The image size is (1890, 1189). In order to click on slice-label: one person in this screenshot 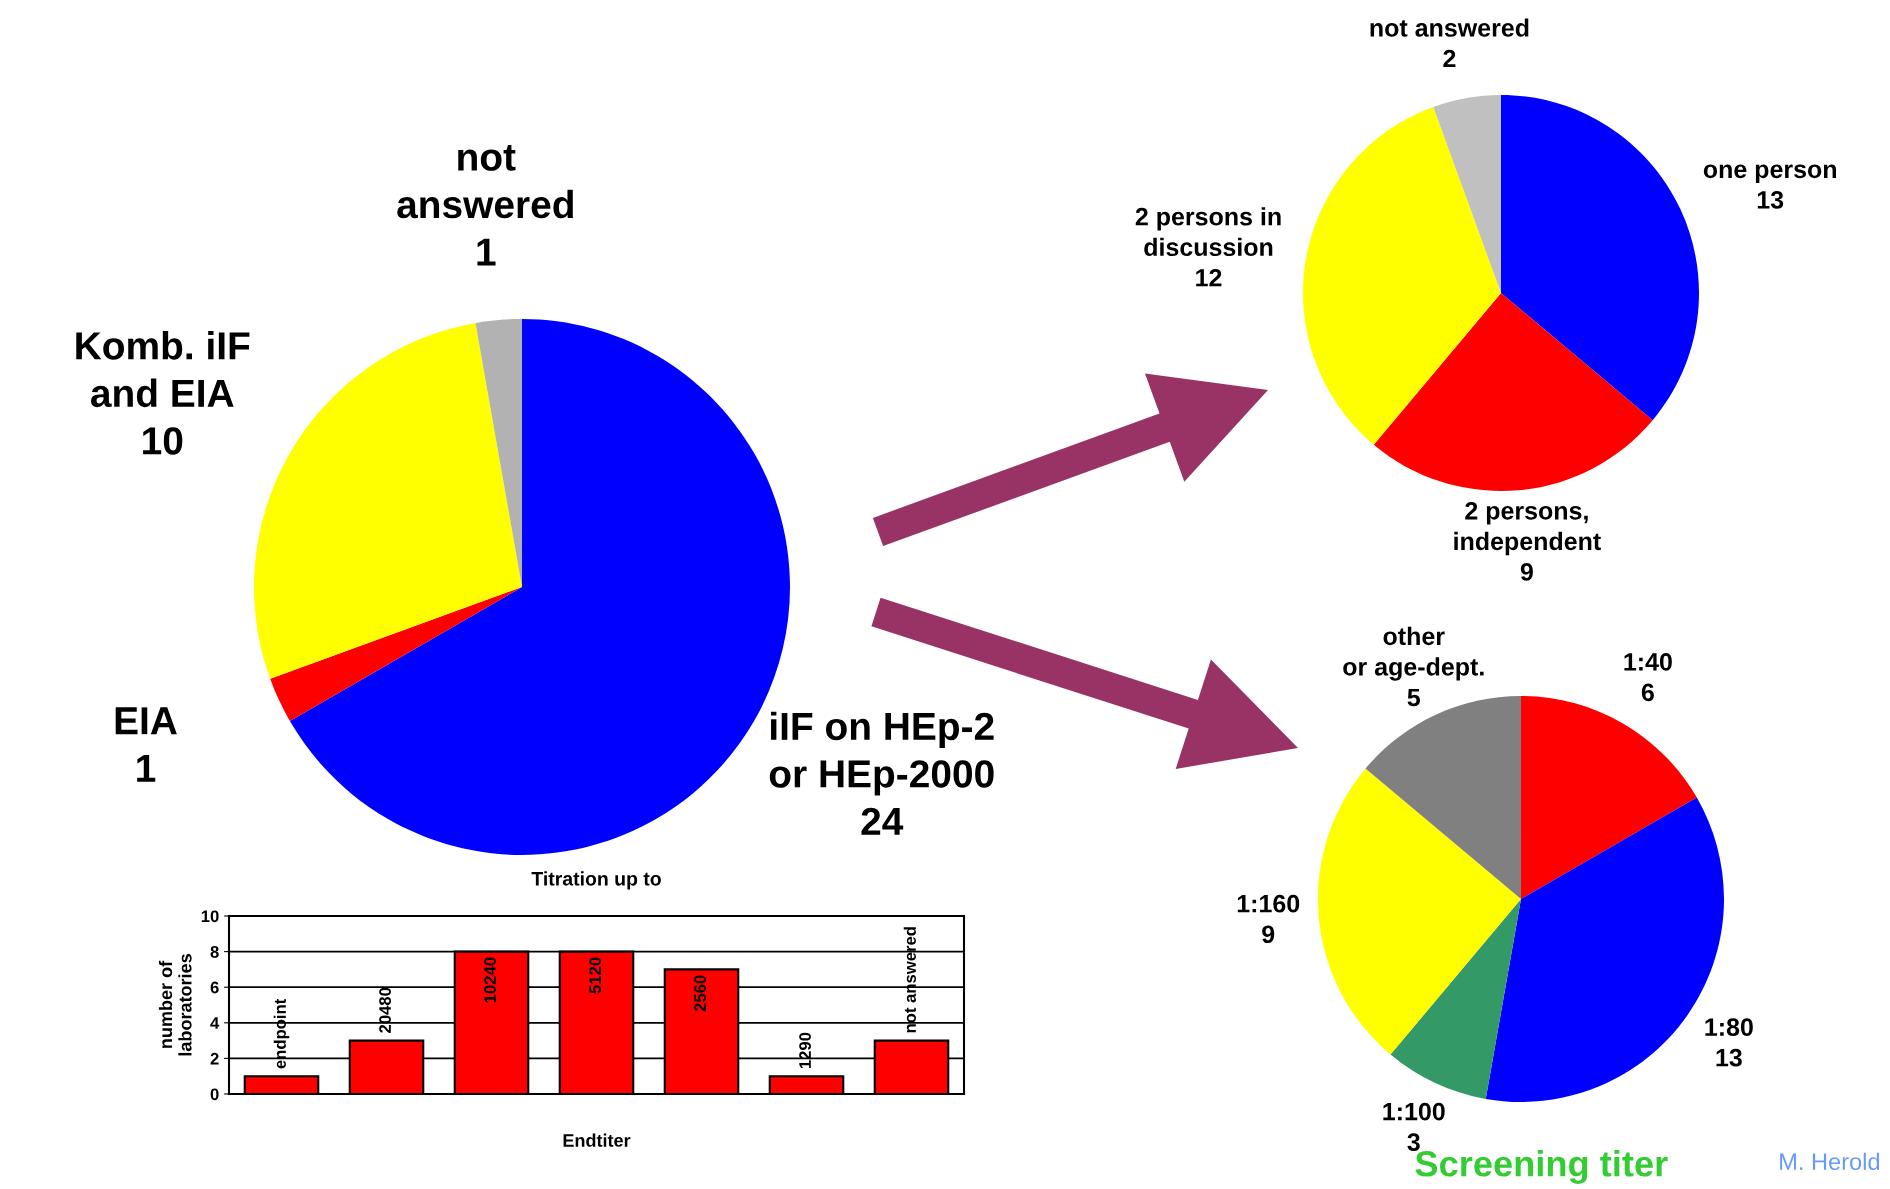, I will do `click(1769, 174)`.